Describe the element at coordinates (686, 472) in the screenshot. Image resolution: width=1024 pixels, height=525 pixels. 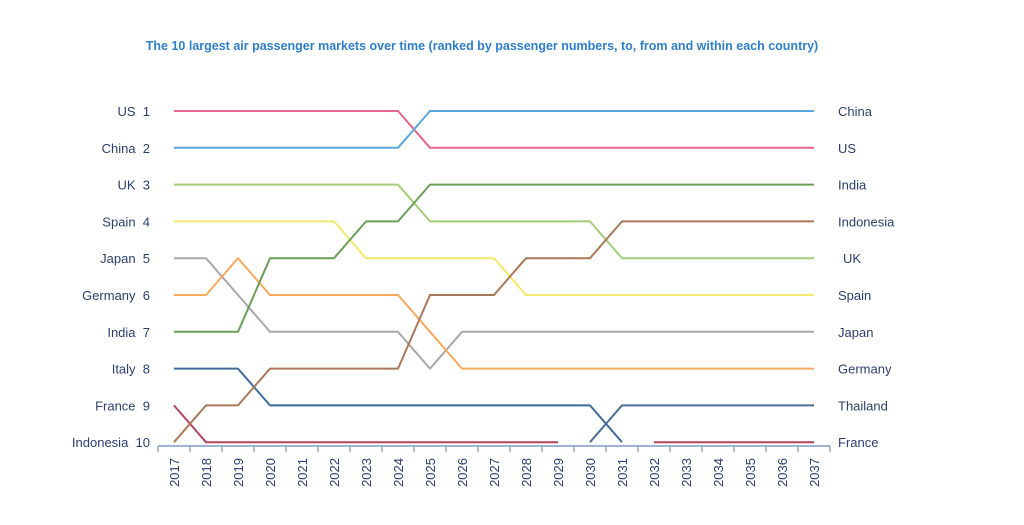
I see `x-tick-label: 2033` at that location.